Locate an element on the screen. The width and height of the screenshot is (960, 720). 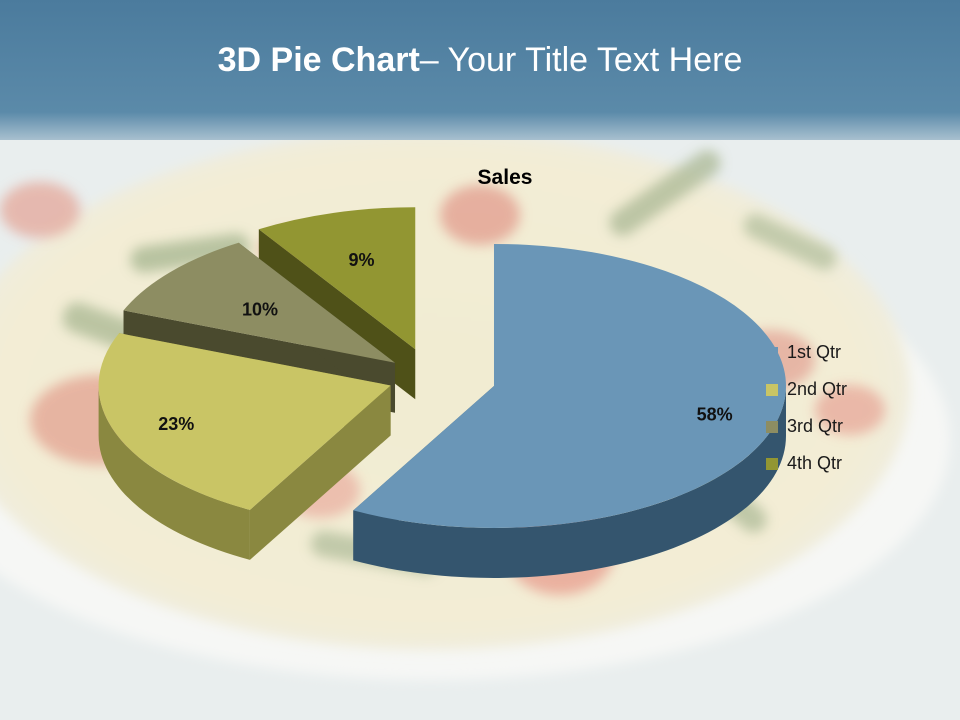
legend-item: 1st Qtr is located at coordinates (806, 352).